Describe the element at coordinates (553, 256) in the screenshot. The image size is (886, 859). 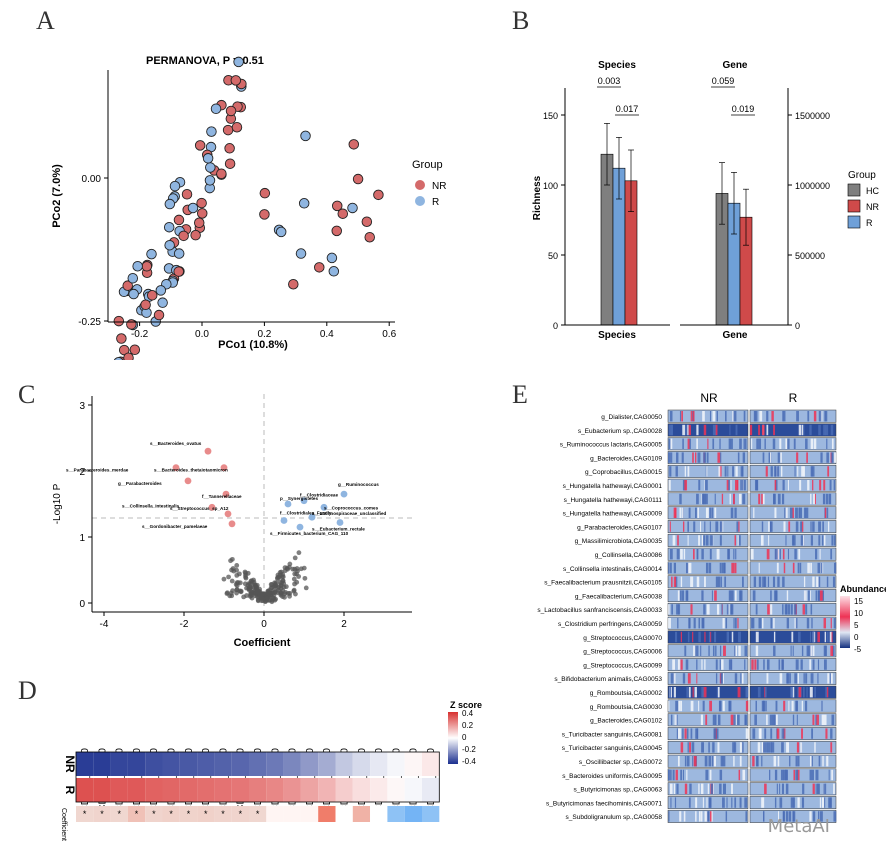
I see `y-tick-label: 50` at that location.